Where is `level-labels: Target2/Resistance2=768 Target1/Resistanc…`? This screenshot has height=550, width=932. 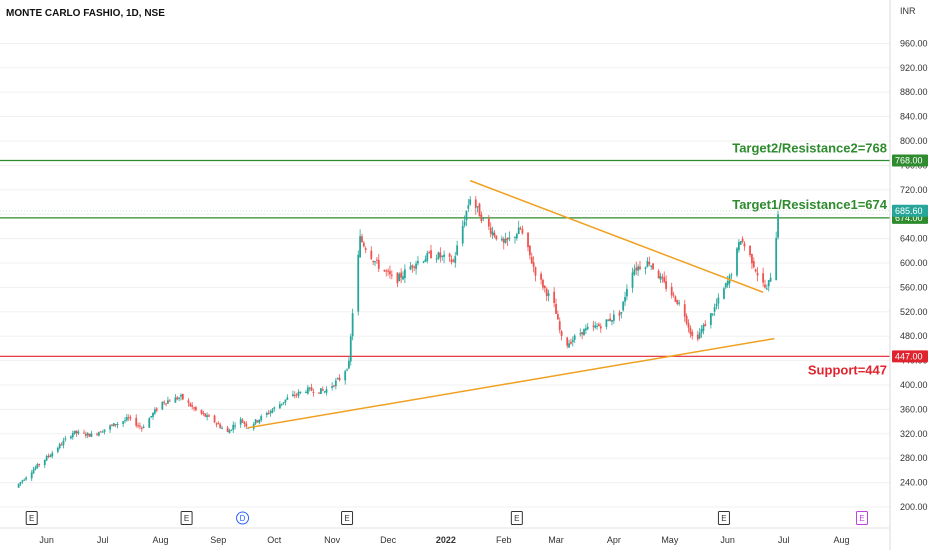
level-labels: Target2/Resistance2=768 Target1/Resistanc… is located at coordinates (810, 258).